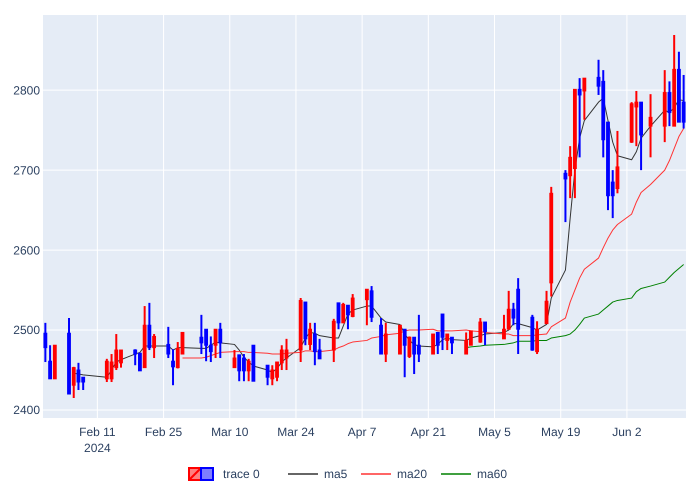 This screenshot has height=500, width=700. What do you see at coordinates (412, 474) in the screenshot?
I see `legend-label: ma20` at bounding box center [412, 474].